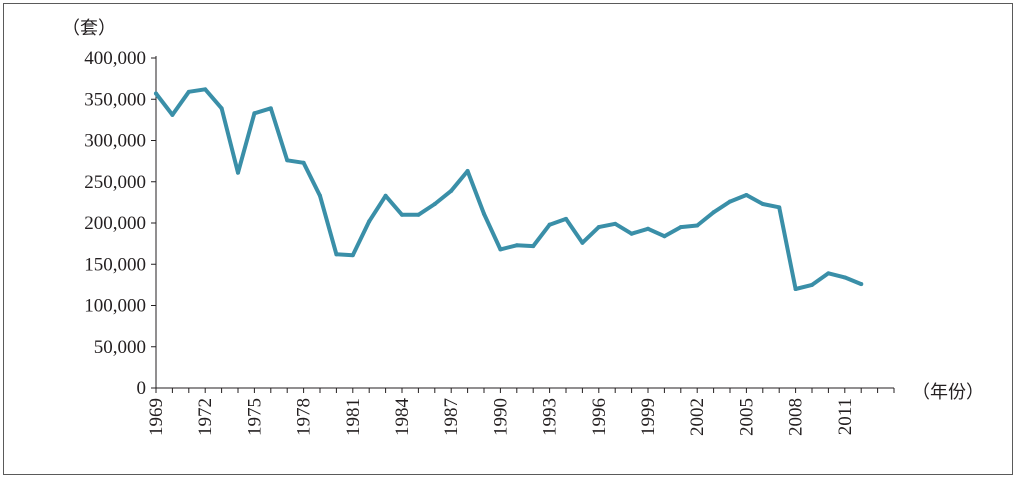 The width and height of the screenshot is (1018, 479). Describe the element at coordinates (550, 417) in the screenshot. I see `x-tick-label: 1993` at that location.